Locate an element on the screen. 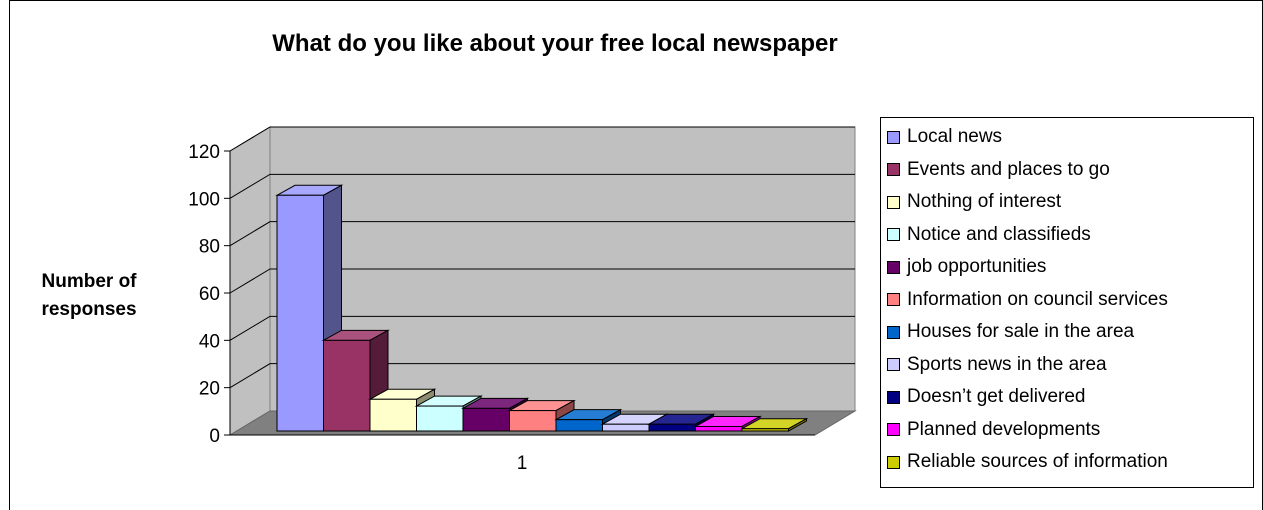 The image size is (1263, 510). legend-label: Nothing of interest is located at coordinates (984, 201).